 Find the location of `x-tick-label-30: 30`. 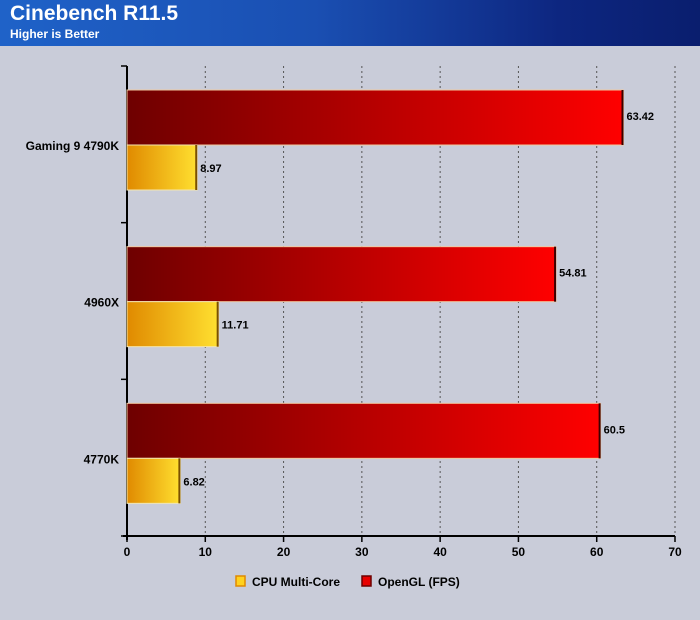

x-tick-label-30: 30 is located at coordinates (362, 552).